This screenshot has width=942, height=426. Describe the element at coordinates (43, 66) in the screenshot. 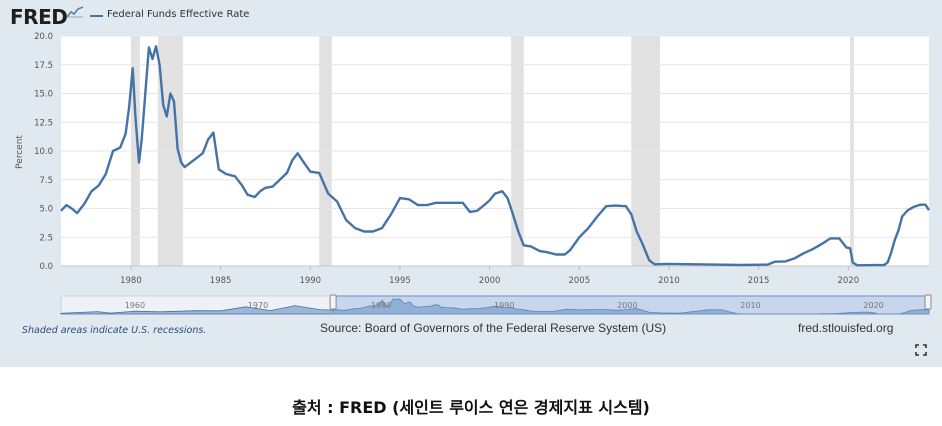

I see `y-tick-label: 17.5` at that location.